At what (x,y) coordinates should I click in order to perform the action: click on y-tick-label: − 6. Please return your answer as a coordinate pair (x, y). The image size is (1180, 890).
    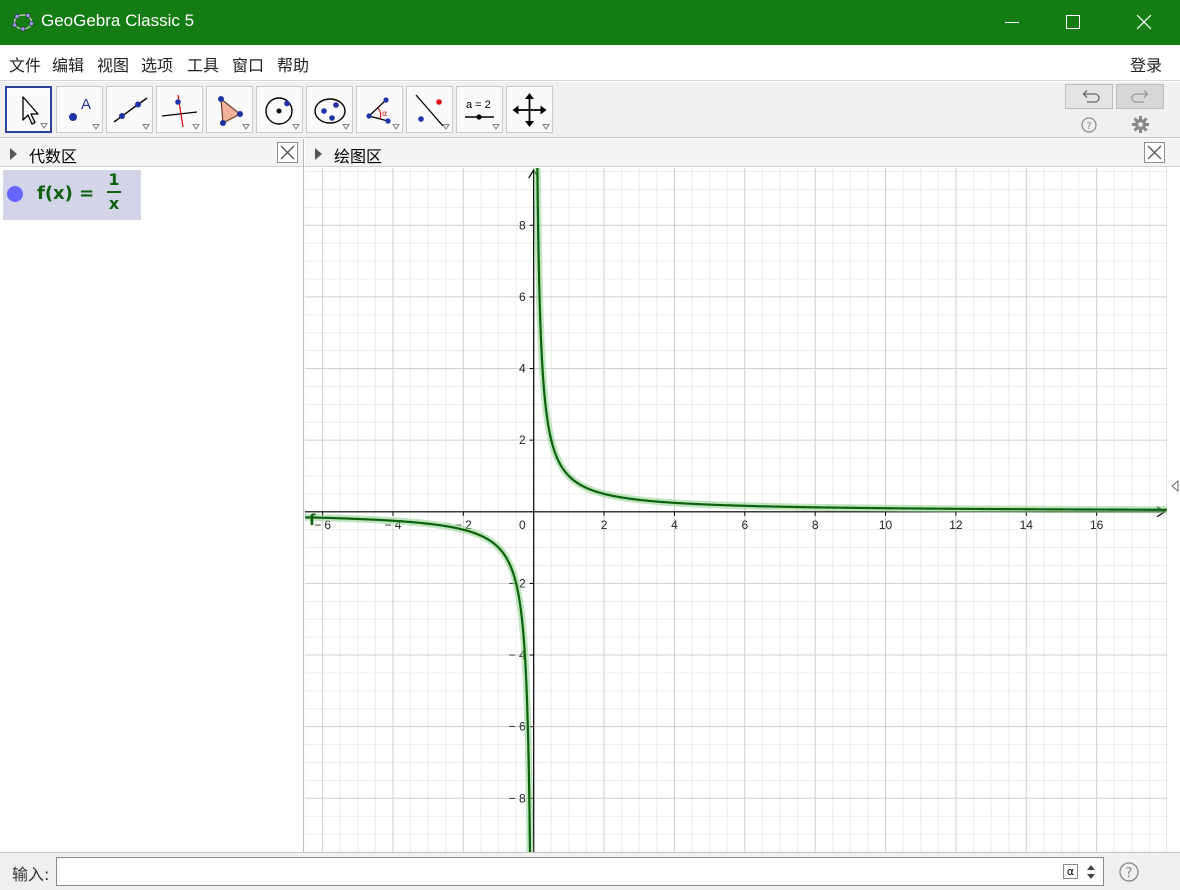
    Looking at the image, I should click on (517, 727).